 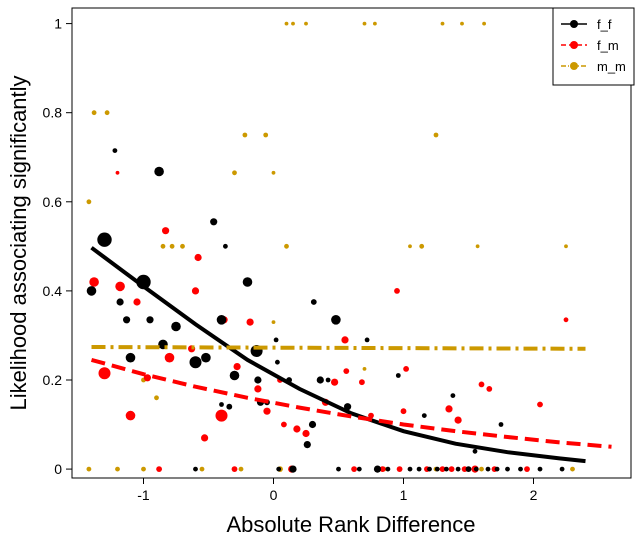 I want to click on y-tick-label: 0.4, so click(x=53, y=291).